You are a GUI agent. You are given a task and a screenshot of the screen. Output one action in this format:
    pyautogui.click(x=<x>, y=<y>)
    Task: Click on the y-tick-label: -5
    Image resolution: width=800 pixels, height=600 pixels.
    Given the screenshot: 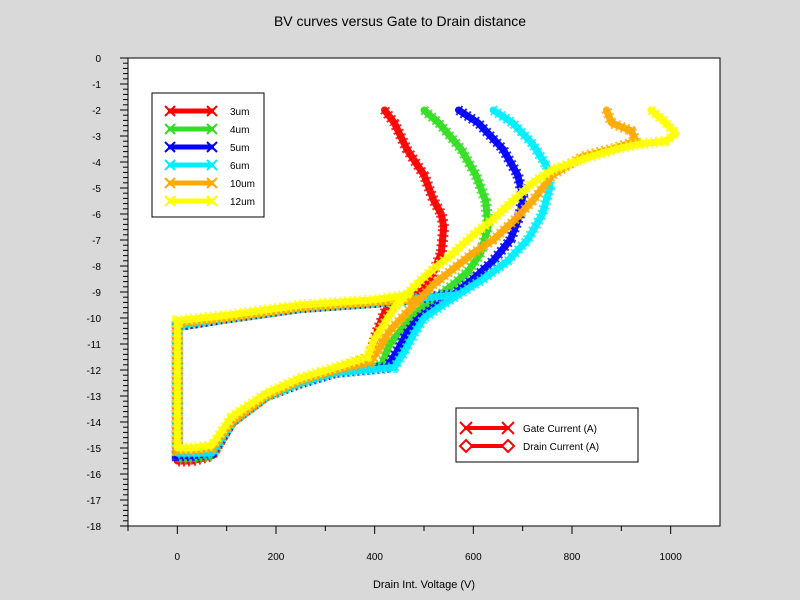 What is the action you would take?
    pyautogui.click(x=96, y=189)
    